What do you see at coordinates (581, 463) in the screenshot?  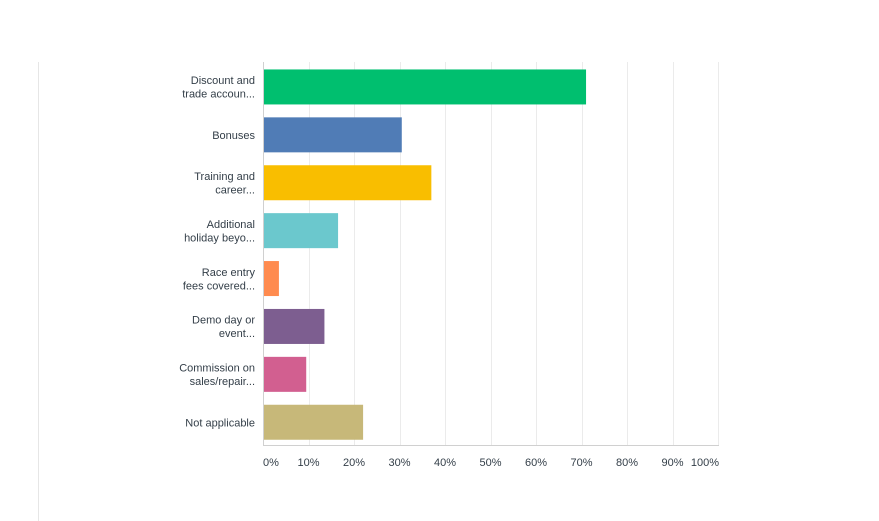 I see `x-tick-label-7: 70%` at bounding box center [581, 463].